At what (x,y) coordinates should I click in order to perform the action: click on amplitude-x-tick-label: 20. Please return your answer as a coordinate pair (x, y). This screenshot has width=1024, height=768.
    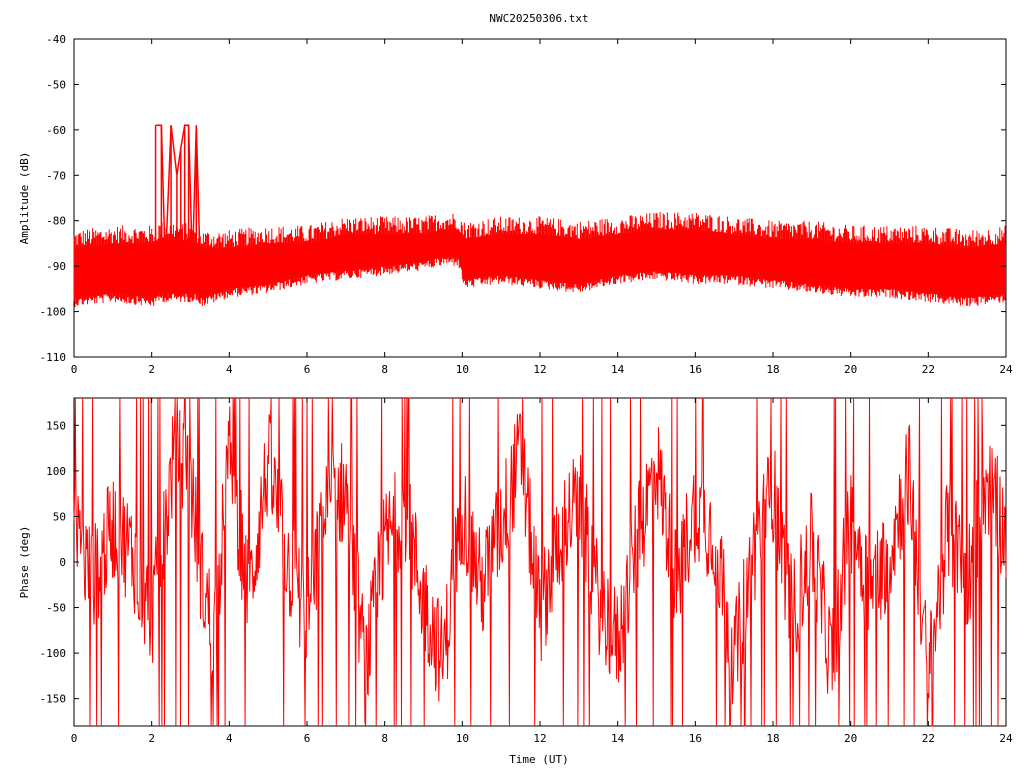
    Looking at the image, I should click on (850, 369).